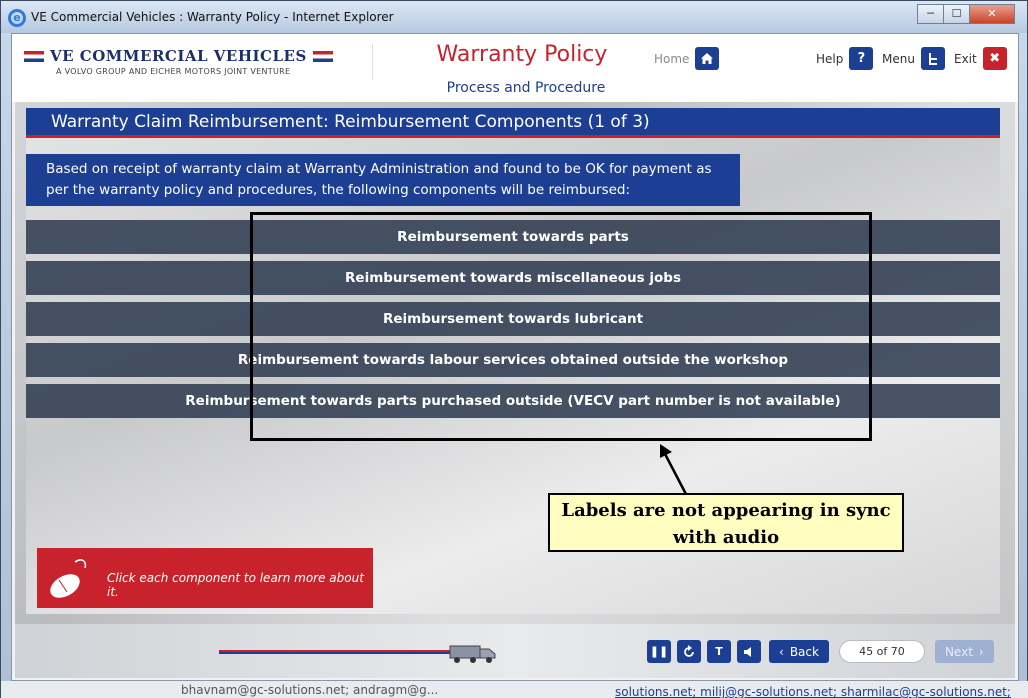 This screenshot has height=698, width=1028. What do you see at coordinates (898, 58) in the screenshot?
I see `menu-label: Menu` at bounding box center [898, 58].